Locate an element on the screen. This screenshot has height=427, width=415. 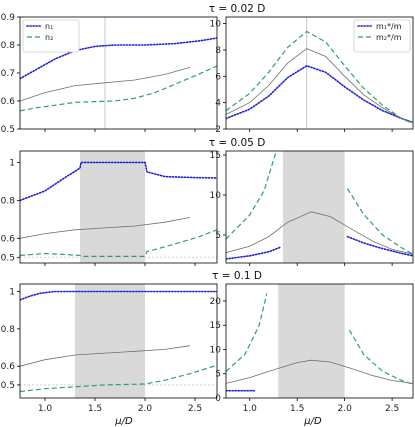
legend: n₁ n₂ is located at coordinates (51, 36).